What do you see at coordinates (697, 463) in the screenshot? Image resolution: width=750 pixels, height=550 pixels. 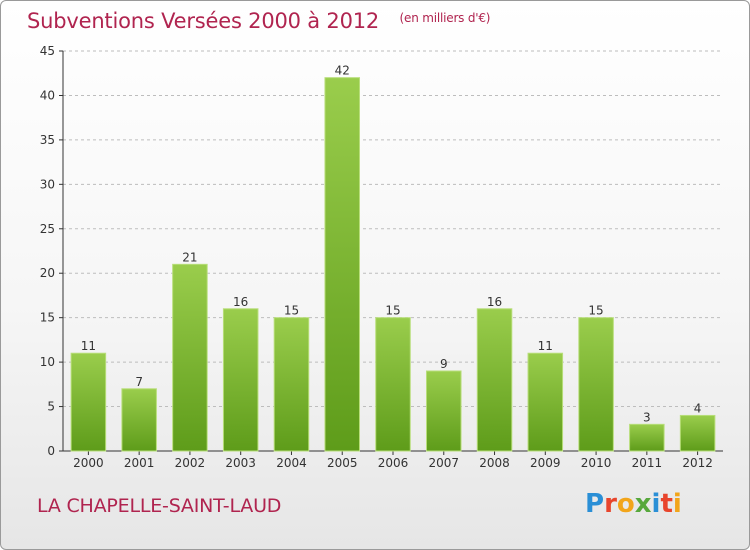 I see `x-tick-label: 2012` at bounding box center [697, 463].